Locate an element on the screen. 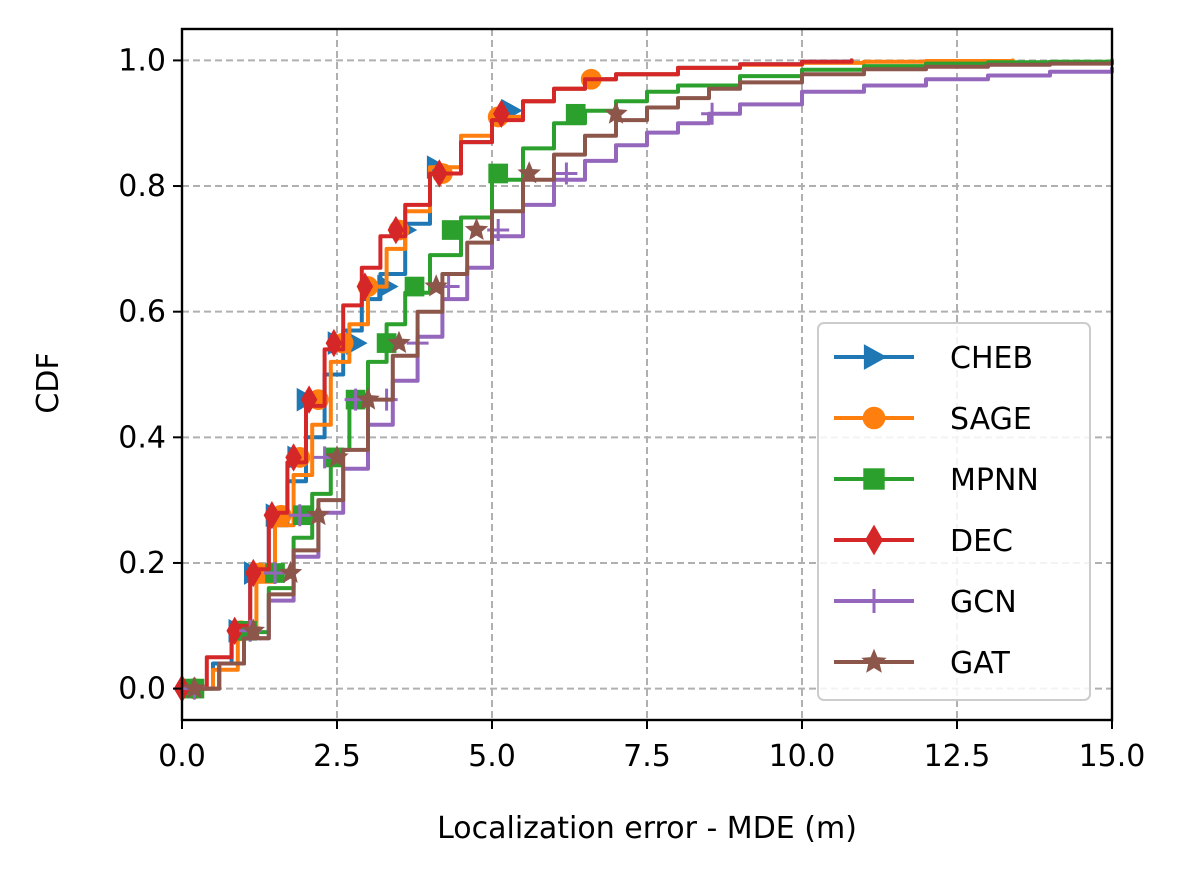 This screenshot has height=878, width=1188. legend-item-gat: GAT is located at coordinates (922, 663).